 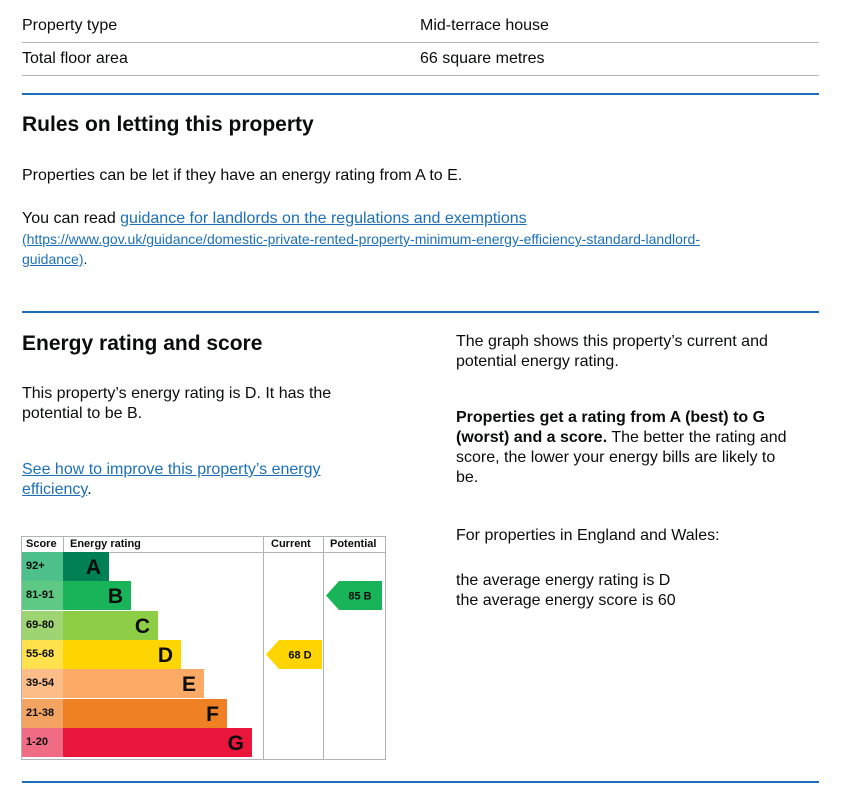 I want to click on band-score-a: 92+, so click(x=42, y=566).